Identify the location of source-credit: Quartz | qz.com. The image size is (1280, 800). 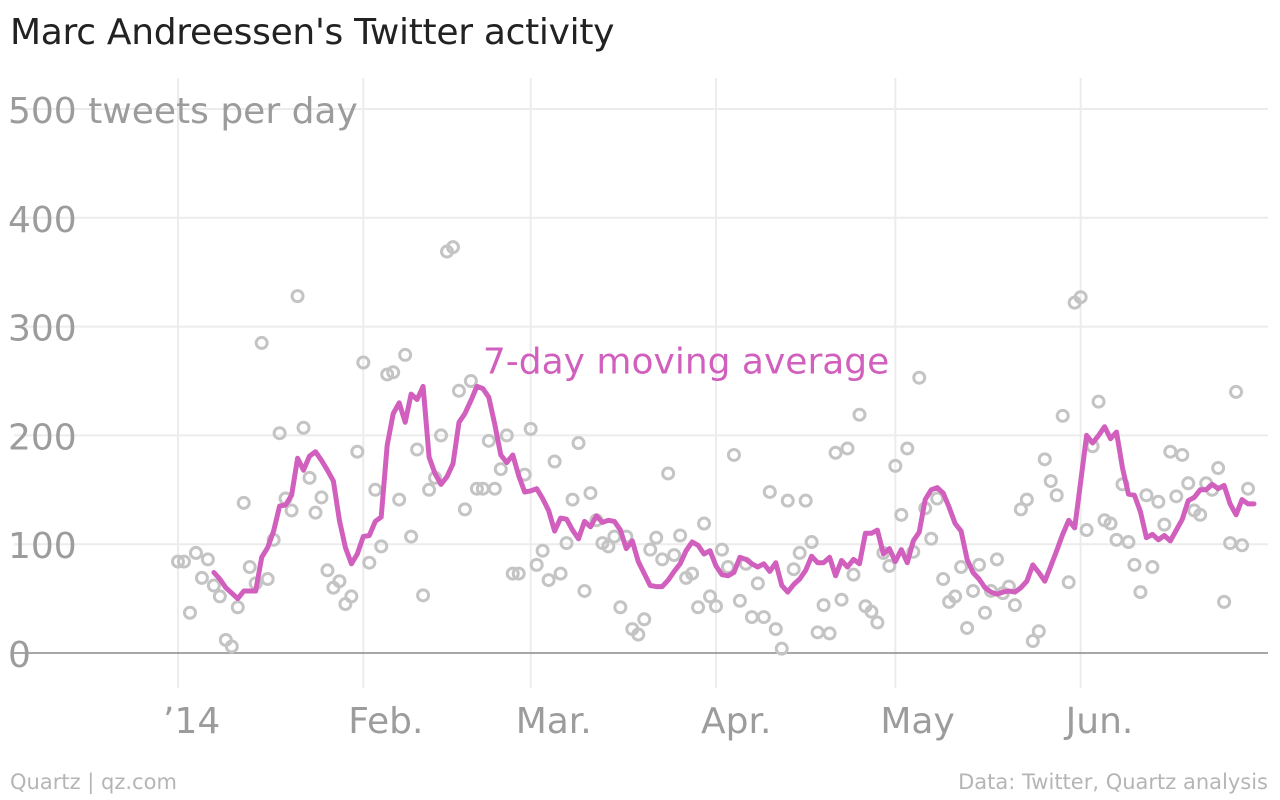
(93, 782).